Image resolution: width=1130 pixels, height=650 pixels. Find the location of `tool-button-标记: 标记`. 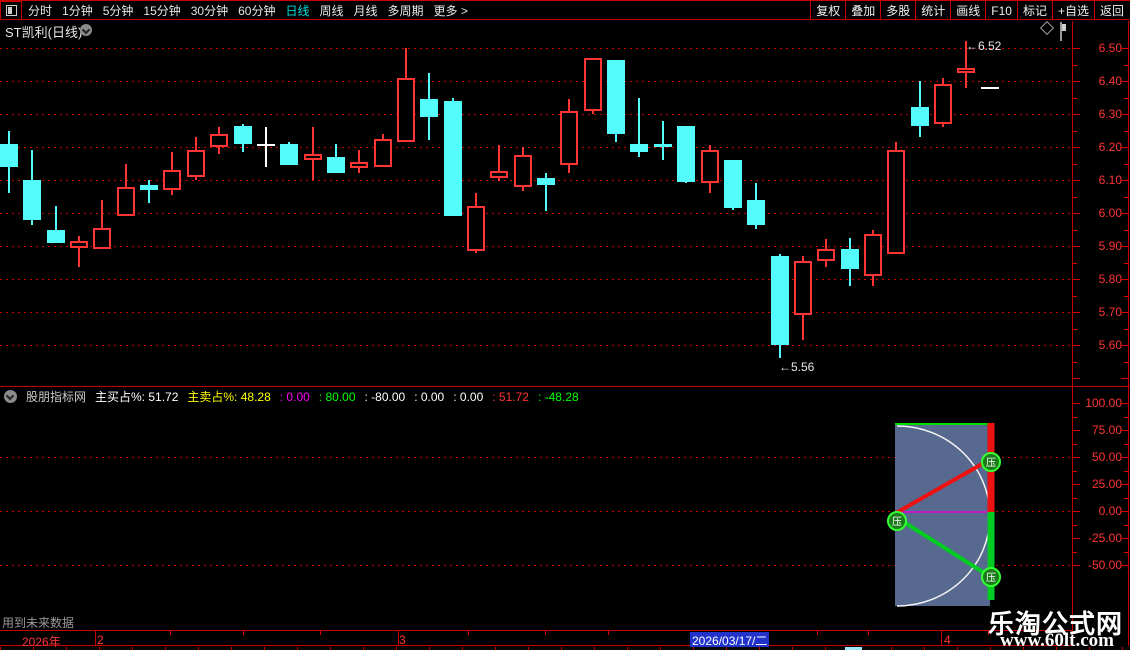

tool-button-标记: 标记 is located at coordinates (1034, 10).